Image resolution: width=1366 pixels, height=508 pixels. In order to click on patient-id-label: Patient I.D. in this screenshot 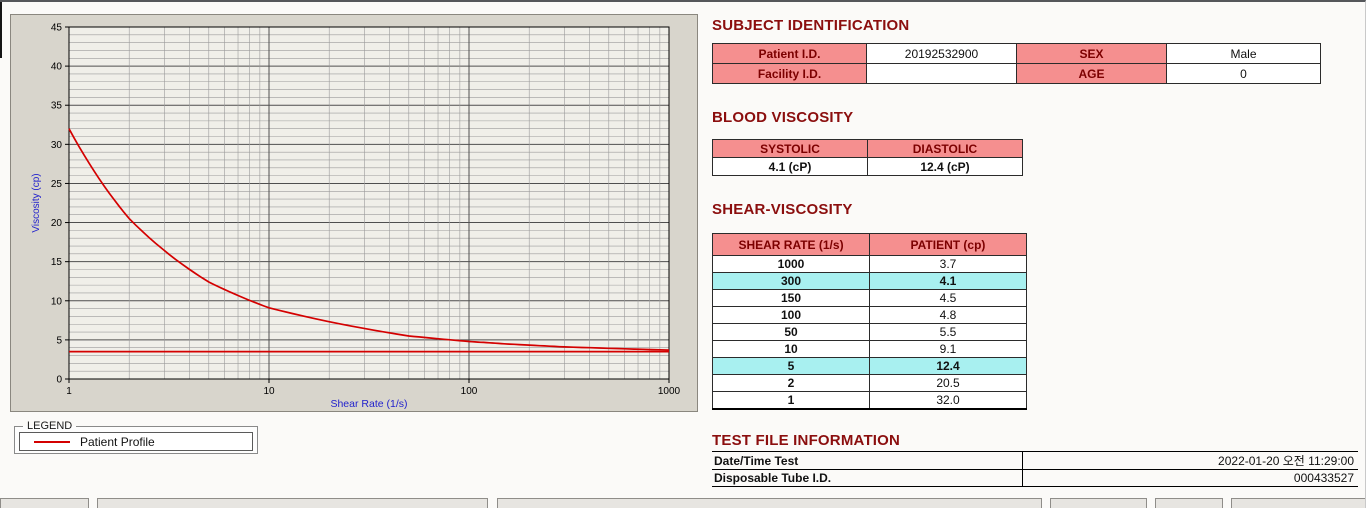, I will do `click(789, 53)`.